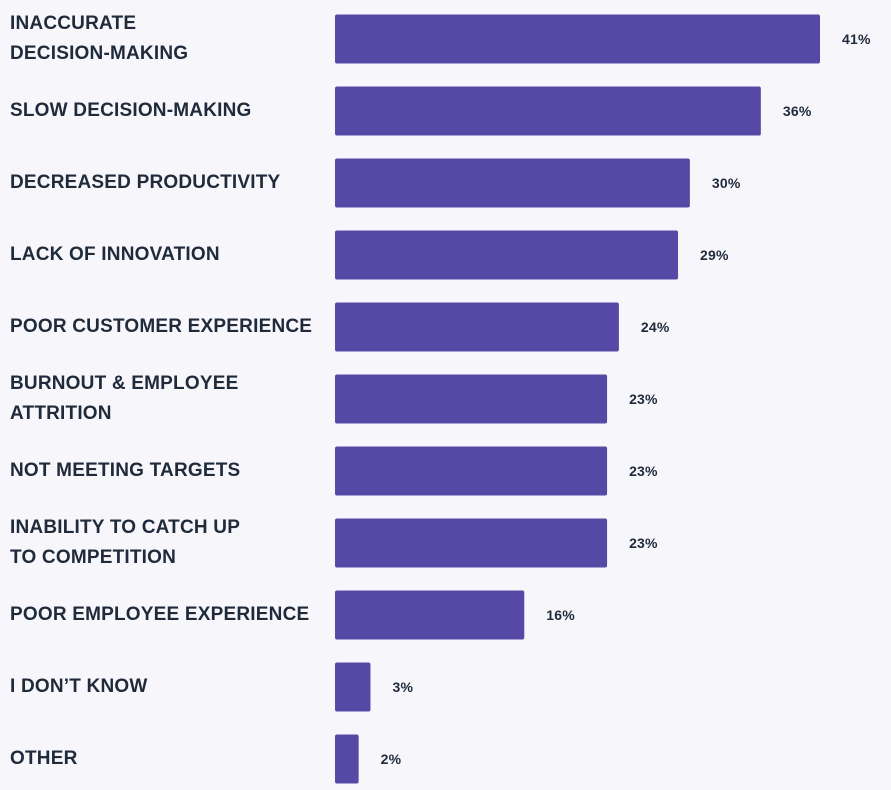 The width and height of the screenshot is (891, 790). Describe the element at coordinates (856, 39) in the screenshot. I see `value-label-0: 41%` at that location.